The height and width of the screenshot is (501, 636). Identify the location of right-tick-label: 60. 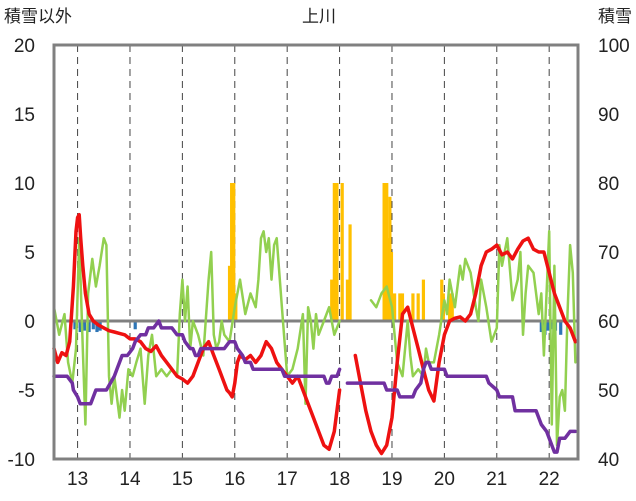
(608, 322).